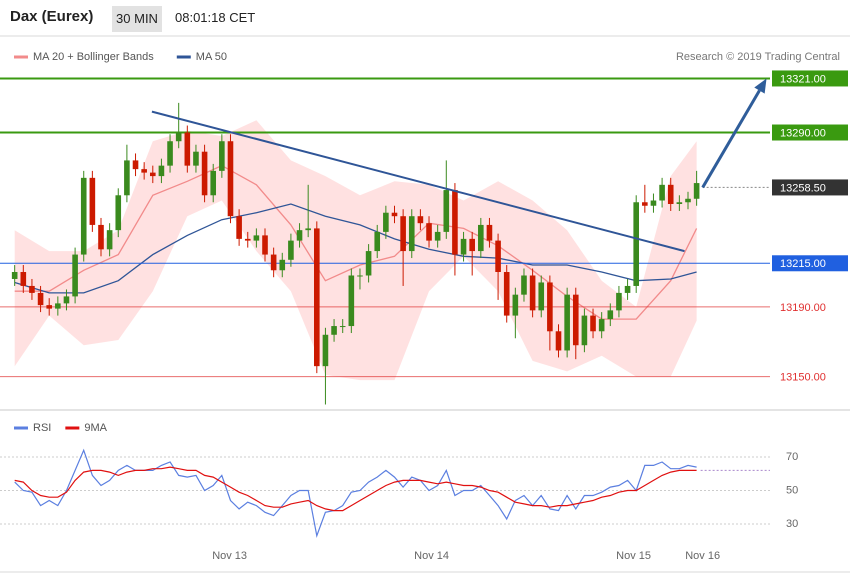  I want to click on y-tick-label: 13321.00, so click(803, 79).